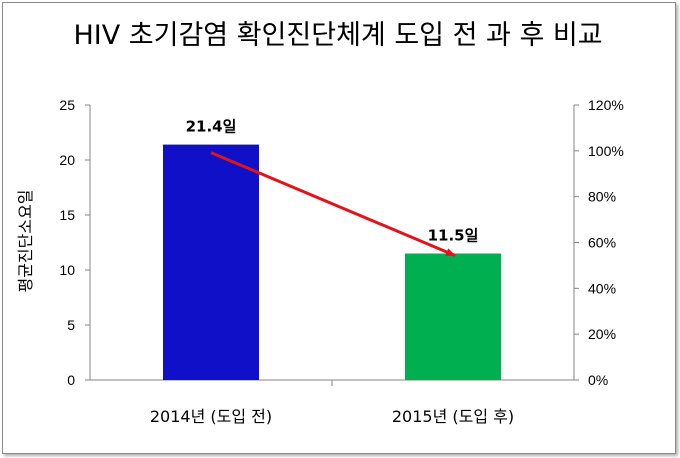 This screenshot has width=680, height=458. I want to click on y2-tick-label: 100%, so click(606, 151).